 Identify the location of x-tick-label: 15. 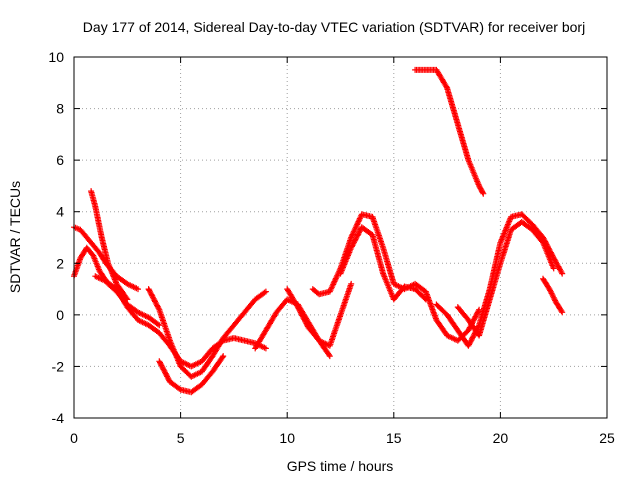
(394, 438).